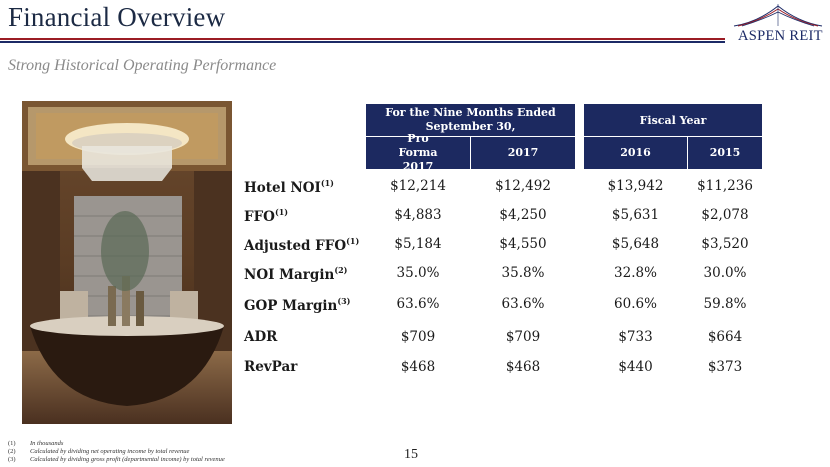 This screenshot has width=830, height=467. Describe the element at coordinates (418, 273) in the screenshot. I see `table-cell: 35.0%` at that location.